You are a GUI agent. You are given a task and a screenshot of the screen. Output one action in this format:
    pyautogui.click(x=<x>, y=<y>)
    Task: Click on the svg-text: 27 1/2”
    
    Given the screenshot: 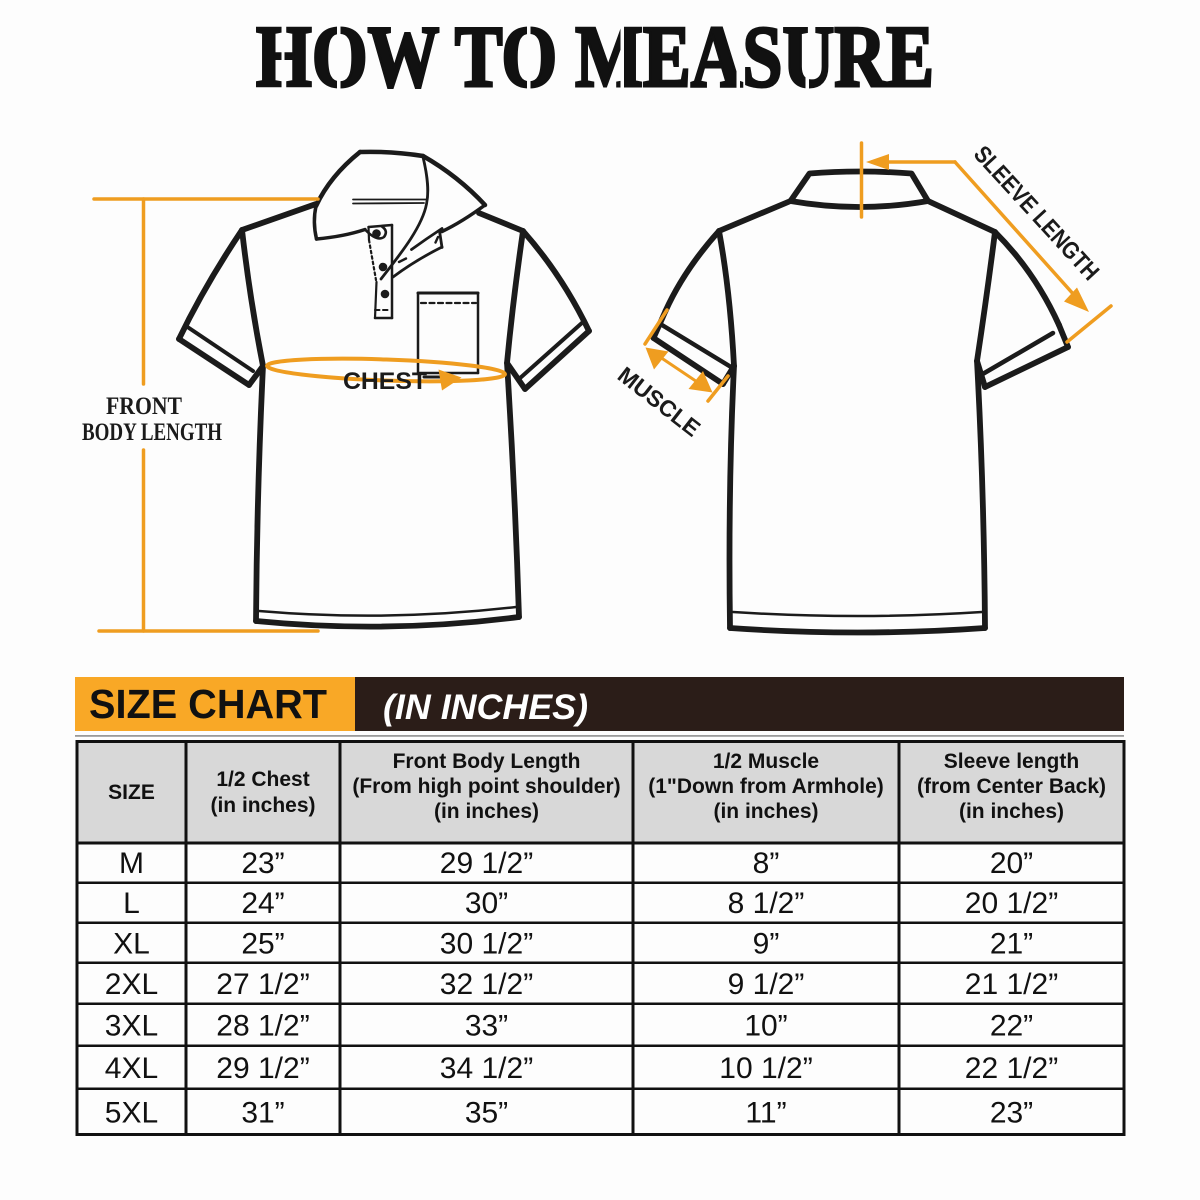 What is the action you would take?
    pyautogui.click(x=262, y=984)
    